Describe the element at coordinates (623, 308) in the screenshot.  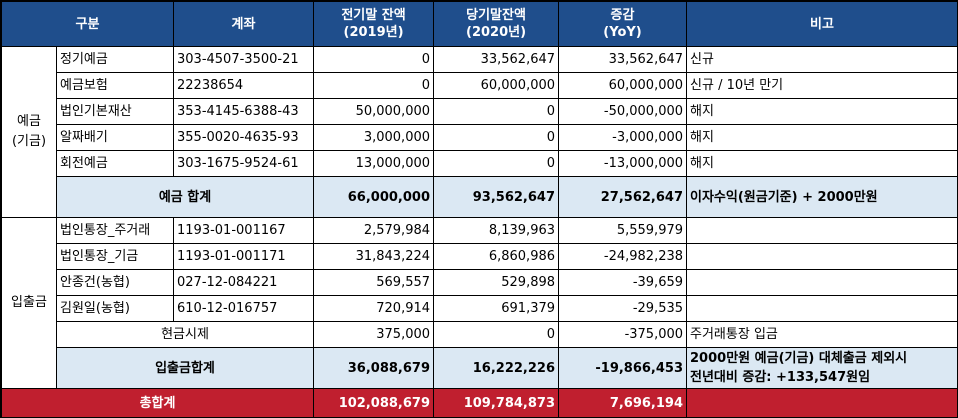
I see `row-diff: -29,535` at that location.